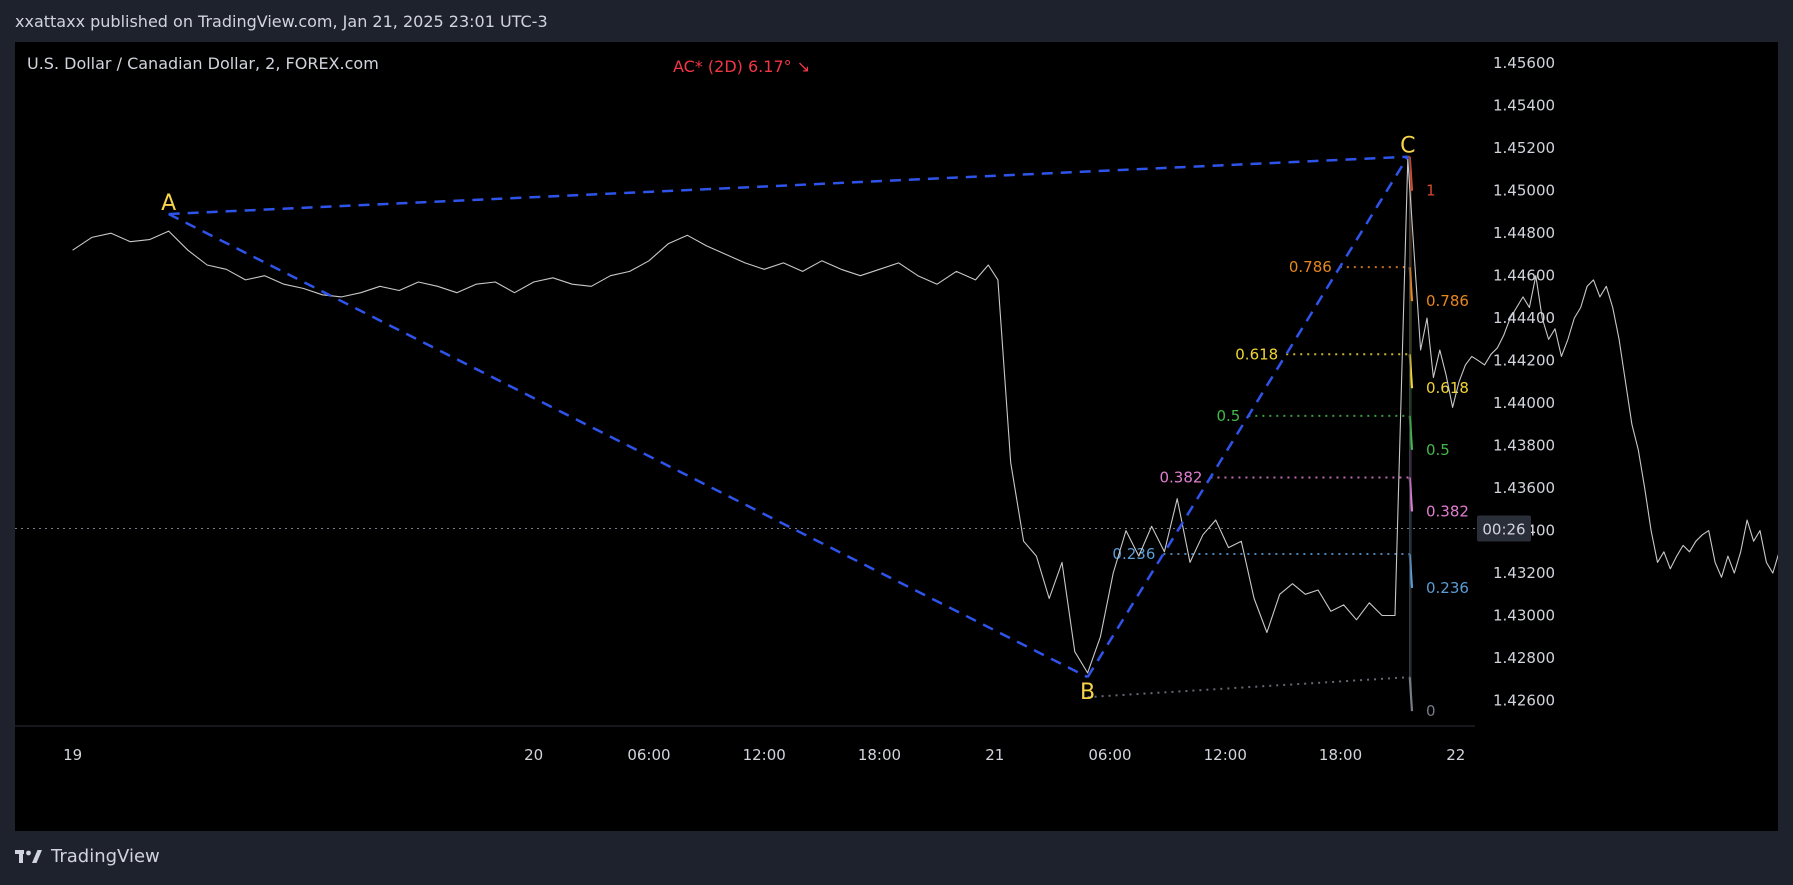 The image size is (1793, 885). Describe the element at coordinates (1524, 233) in the screenshot. I see `price-axis-tick: 1.44800` at that location.